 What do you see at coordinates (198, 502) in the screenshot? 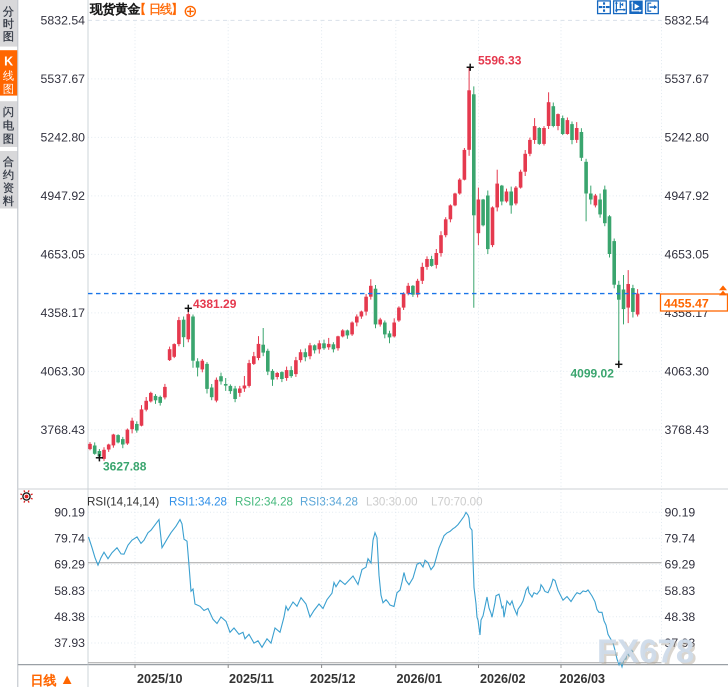
I see `svg-text: RSI1:34.28` at bounding box center [198, 502].